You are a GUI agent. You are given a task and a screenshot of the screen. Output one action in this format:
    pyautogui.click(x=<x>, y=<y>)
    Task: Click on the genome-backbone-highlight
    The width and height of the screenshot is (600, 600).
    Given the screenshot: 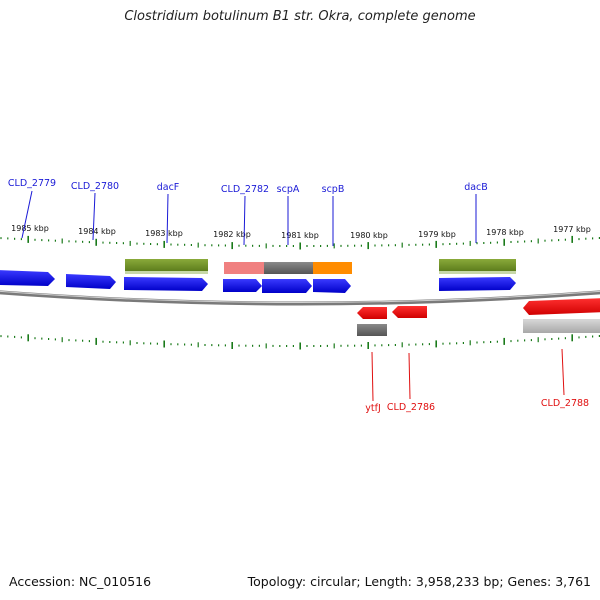 What is the action you would take?
    pyautogui.click(x=300, y=296)
    